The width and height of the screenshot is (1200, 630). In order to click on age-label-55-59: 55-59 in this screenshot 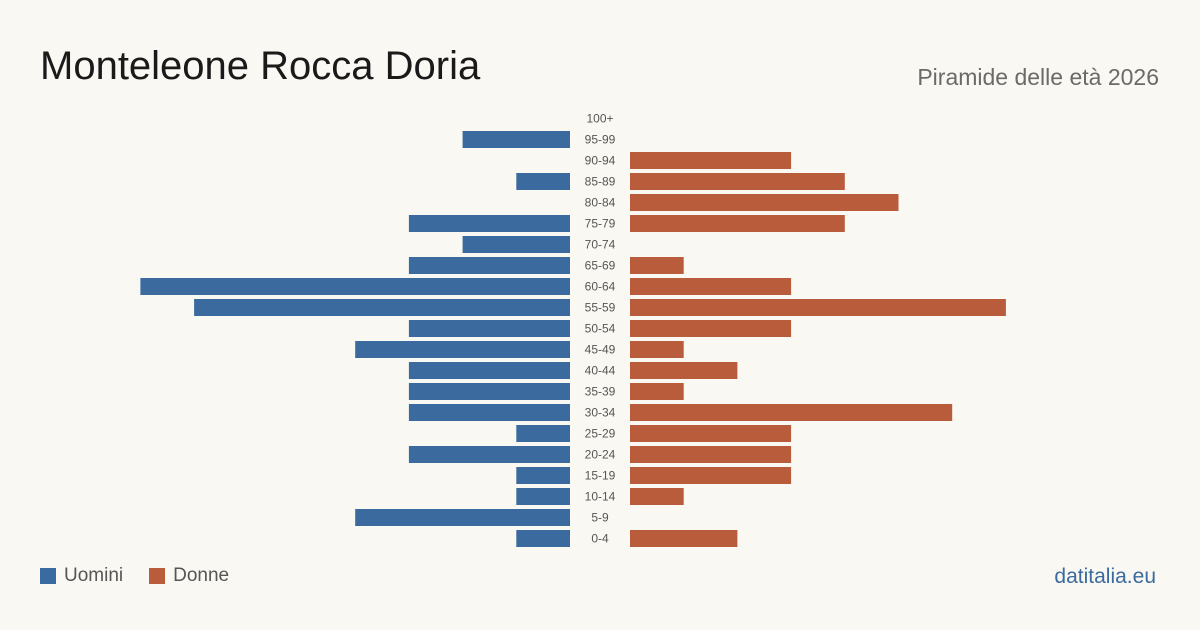, I will do `click(600, 308)`.